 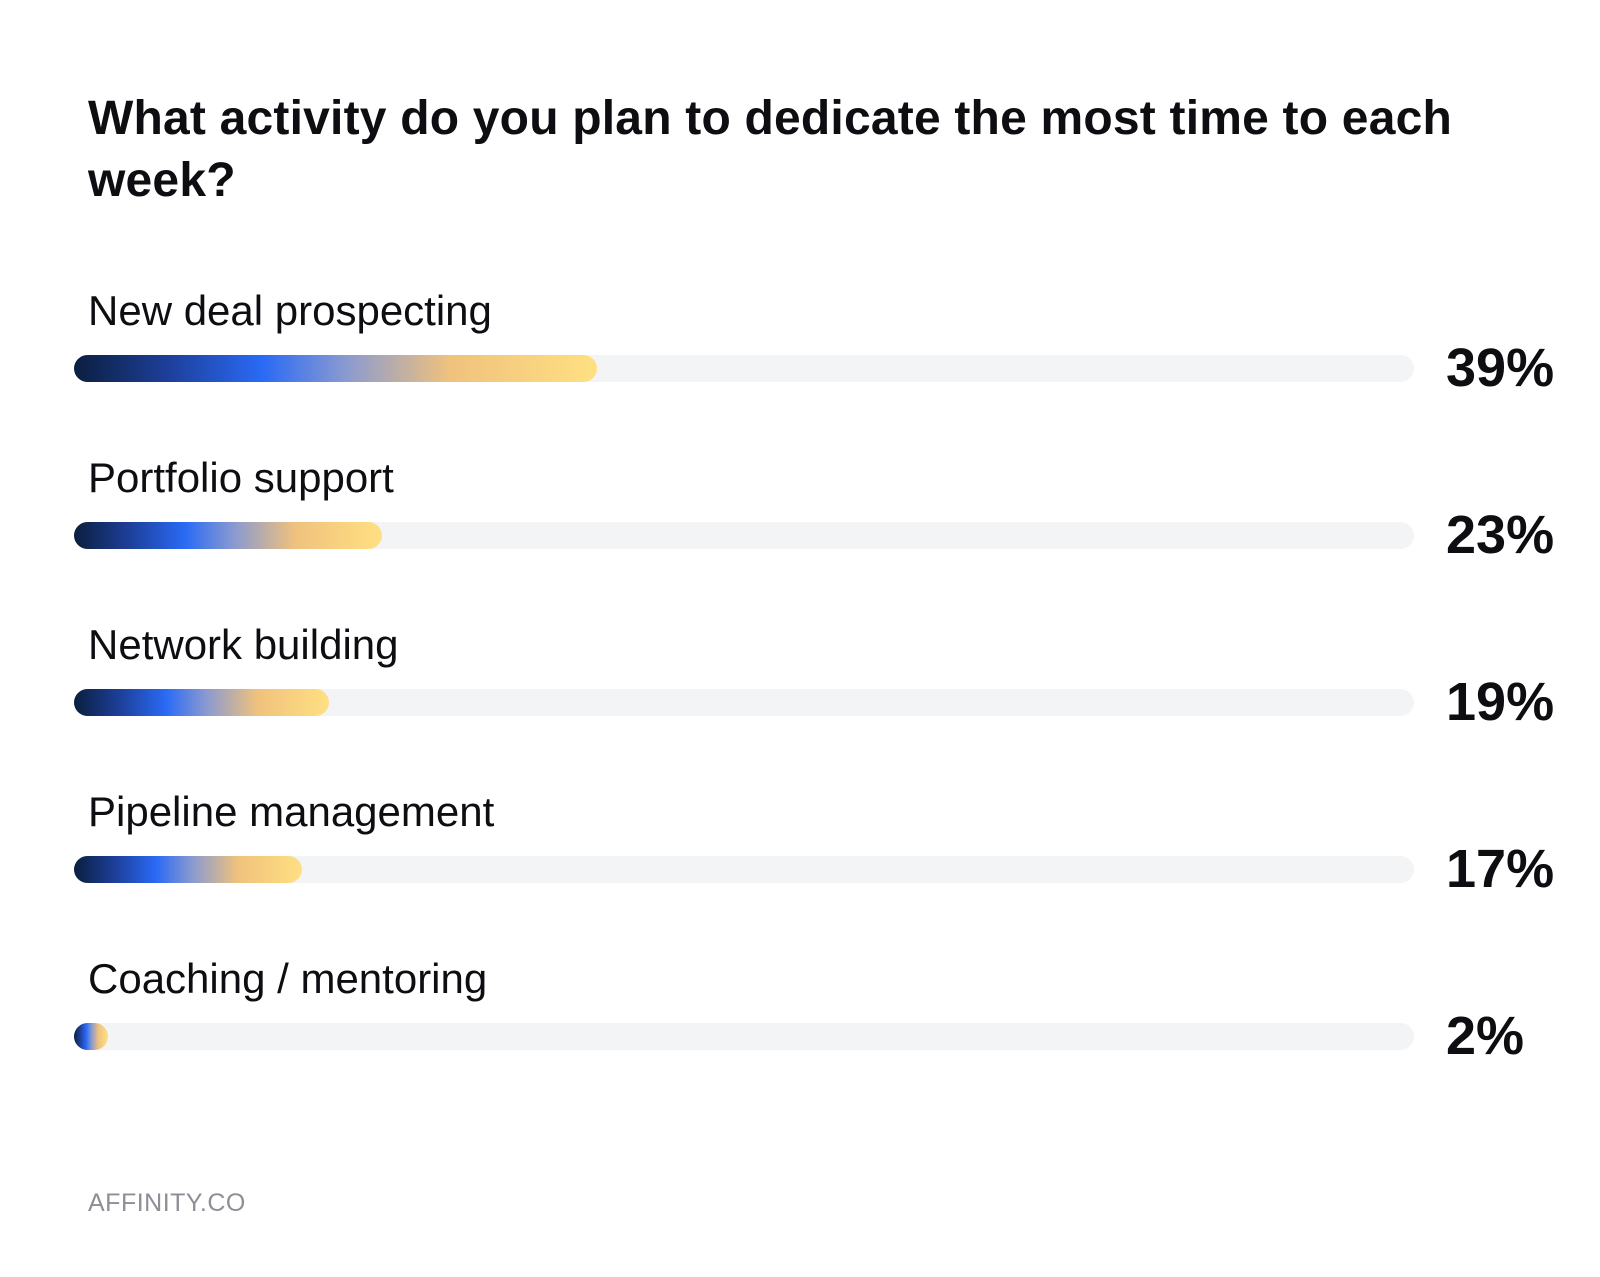 What do you see at coordinates (291, 811) in the screenshot?
I see `category-label: Pipeline management` at bounding box center [291, 811].